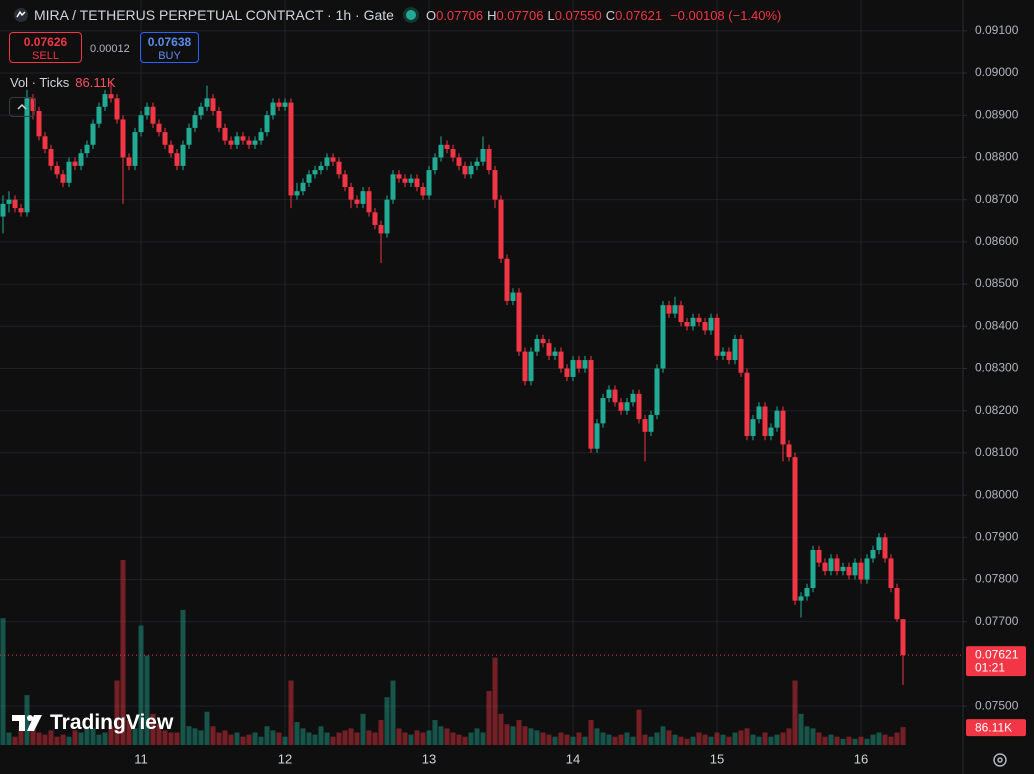 This screenshot has width=1034, height=774. I want to click on watermark-logo, so click(27, 723).